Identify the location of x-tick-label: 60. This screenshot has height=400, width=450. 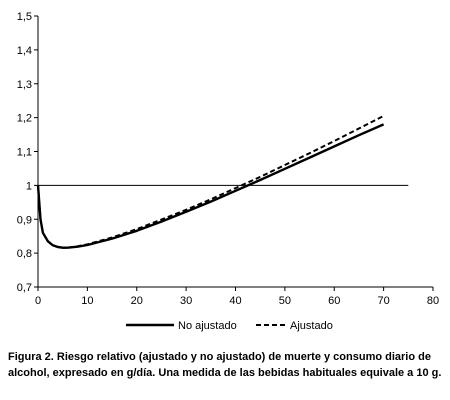
(334, 301).